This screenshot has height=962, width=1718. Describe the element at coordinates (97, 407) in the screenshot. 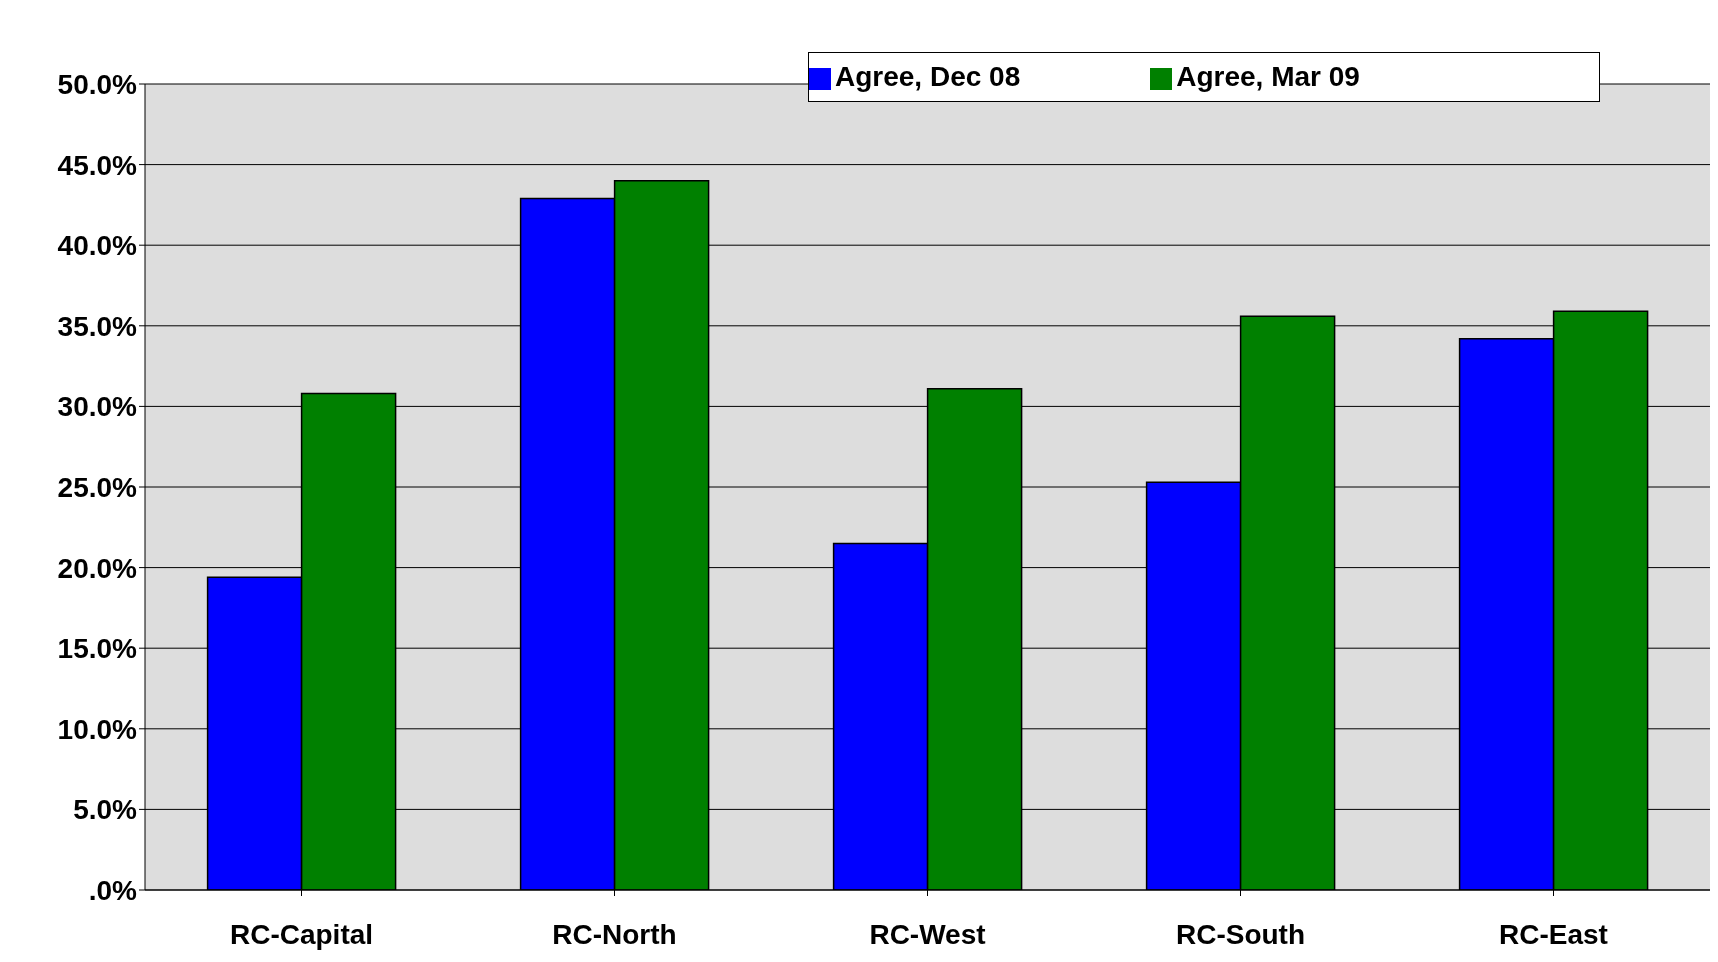

I see `y-tick-label: 30.0%` at that location.